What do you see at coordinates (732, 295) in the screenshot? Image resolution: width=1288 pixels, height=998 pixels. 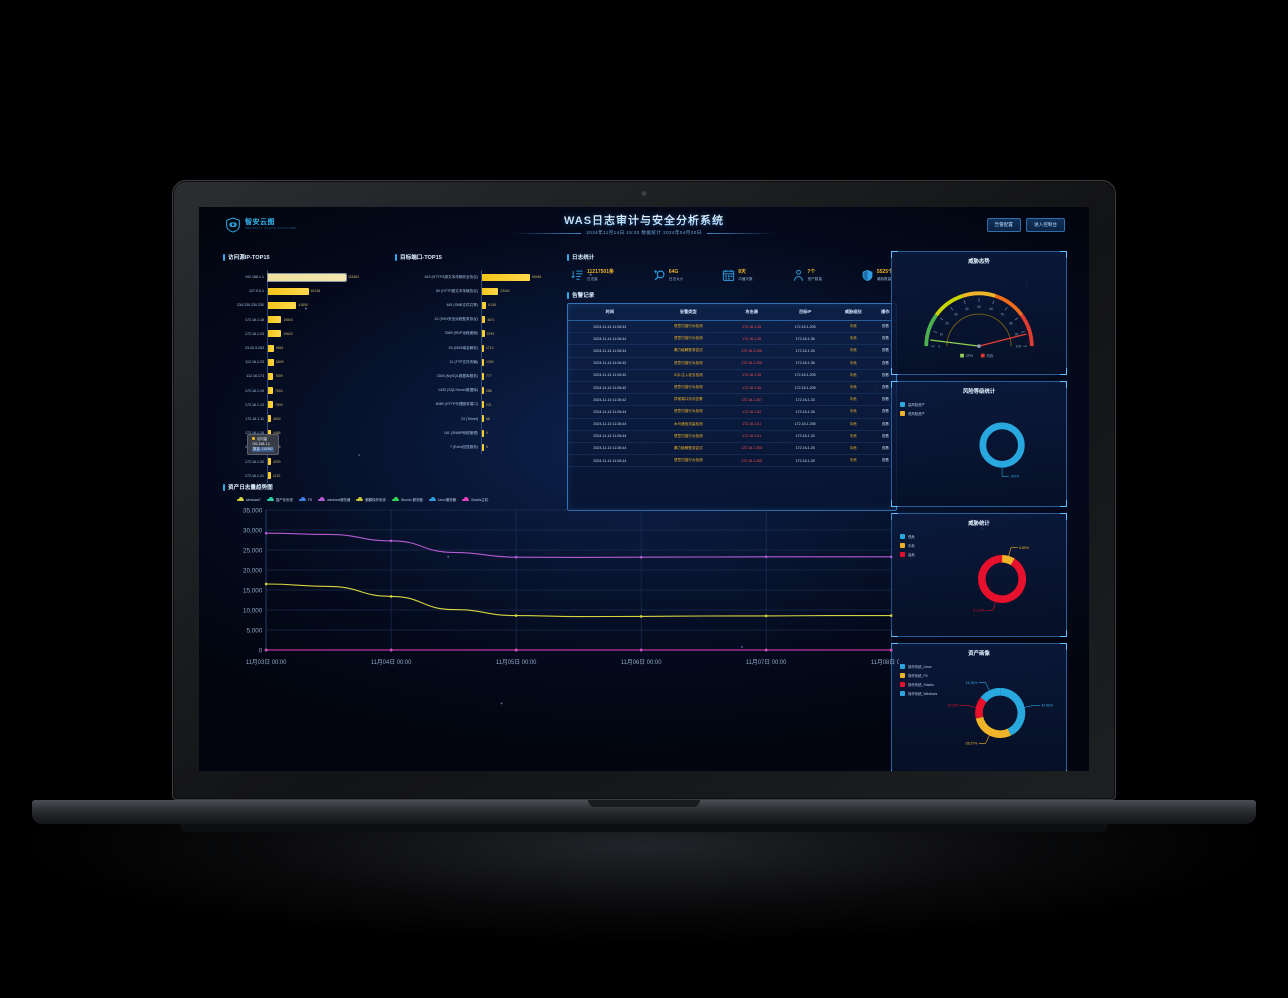 I see `panel-title-alert-records: 告警记录` at bounding box center [732, 295].